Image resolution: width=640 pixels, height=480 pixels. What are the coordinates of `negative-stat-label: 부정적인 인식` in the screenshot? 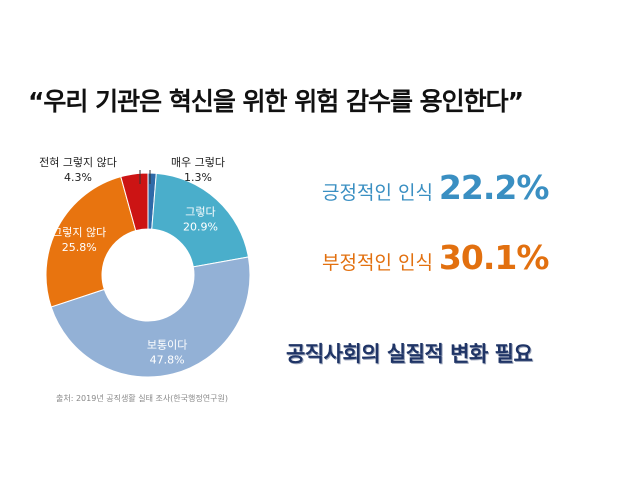 It's located at (377, 263).